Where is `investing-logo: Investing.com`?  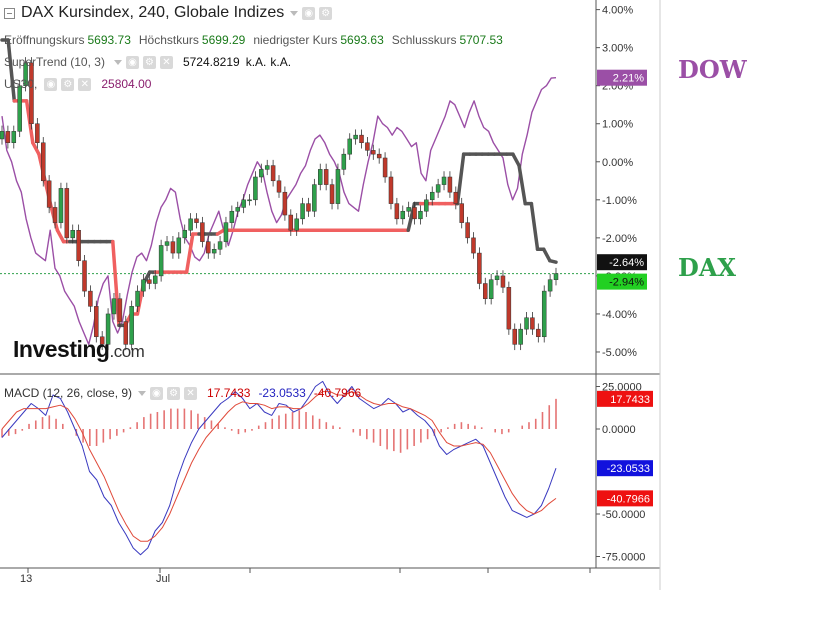 investing-logo: Investing.com is located at coordinates (79, 349).